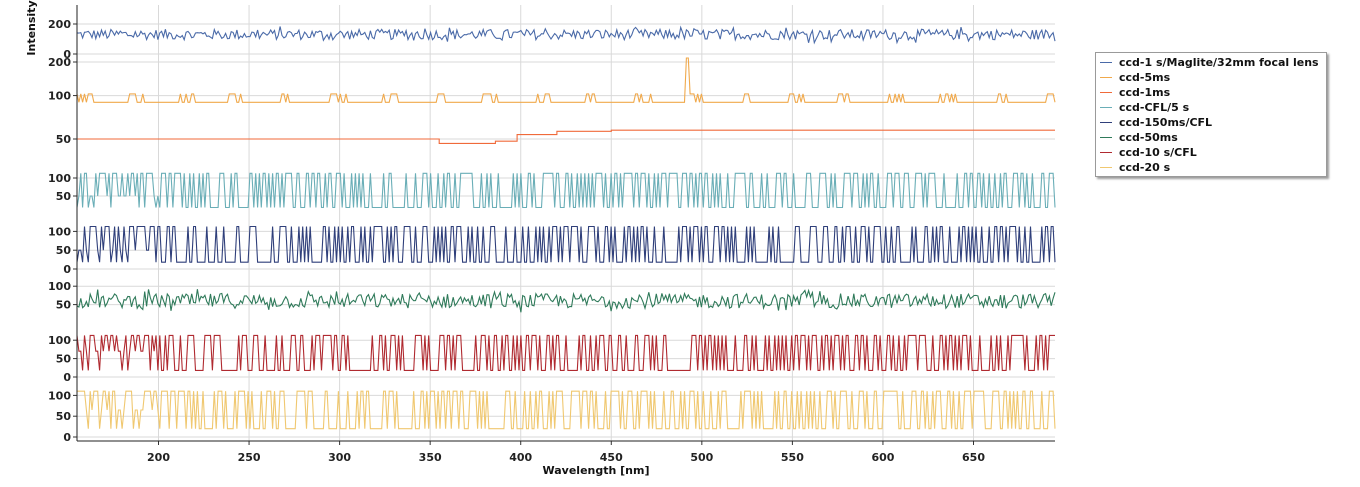 The image size is (1360, 487). What do you see at coordinates (1145, 77) in the screenshot?
I see `legend-label: ccd-5ms` at bounding box center [1145, 77].